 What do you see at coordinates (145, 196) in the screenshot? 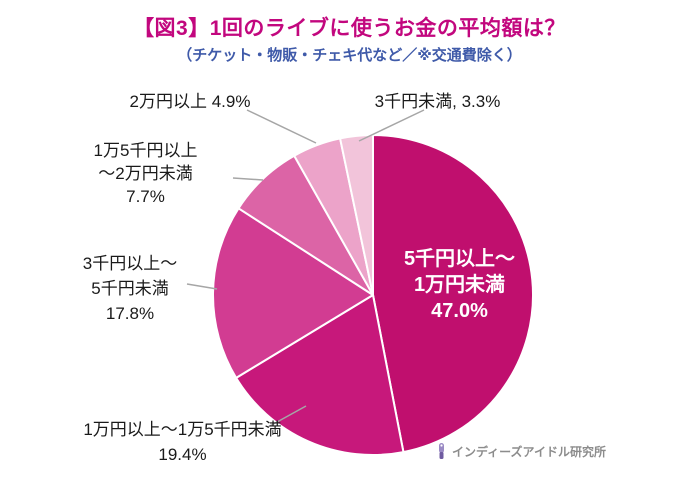
I see `label-1man5sen-line3: 7.7%` at bounding box center [145, 196].